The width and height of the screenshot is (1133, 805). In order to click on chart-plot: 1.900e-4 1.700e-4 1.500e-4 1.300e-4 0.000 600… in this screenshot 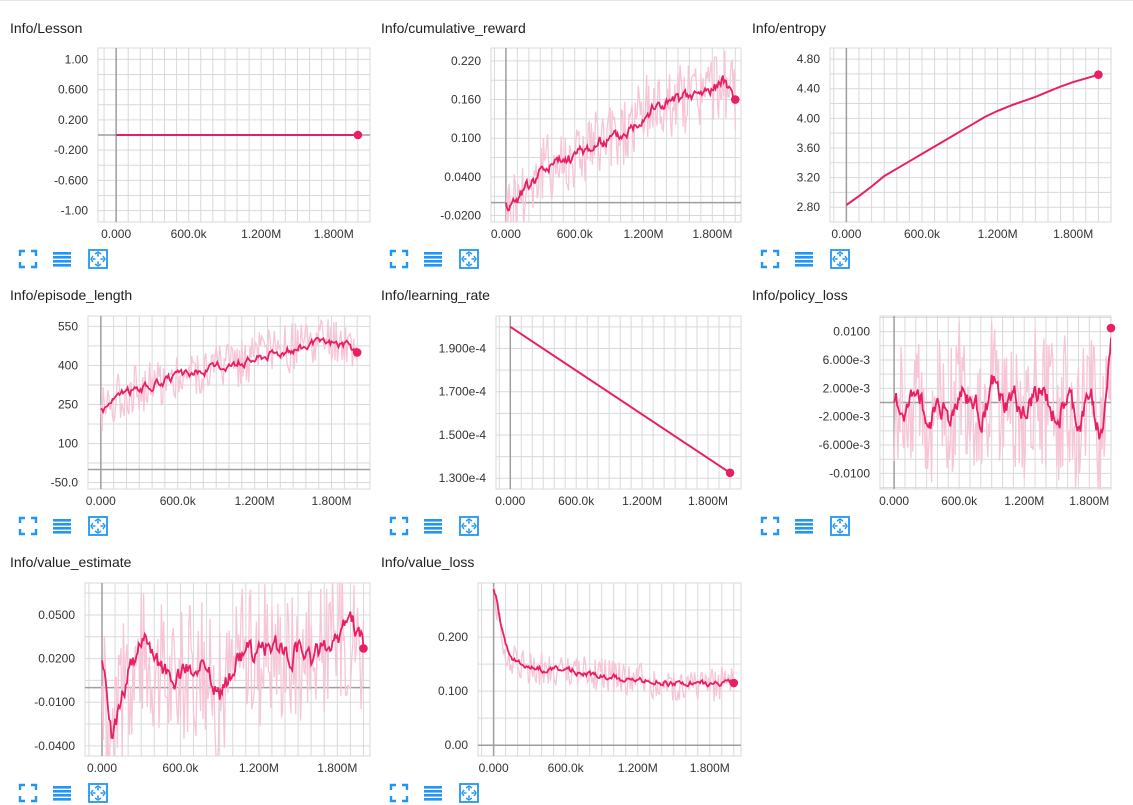, I will do `click(556, 400)`.